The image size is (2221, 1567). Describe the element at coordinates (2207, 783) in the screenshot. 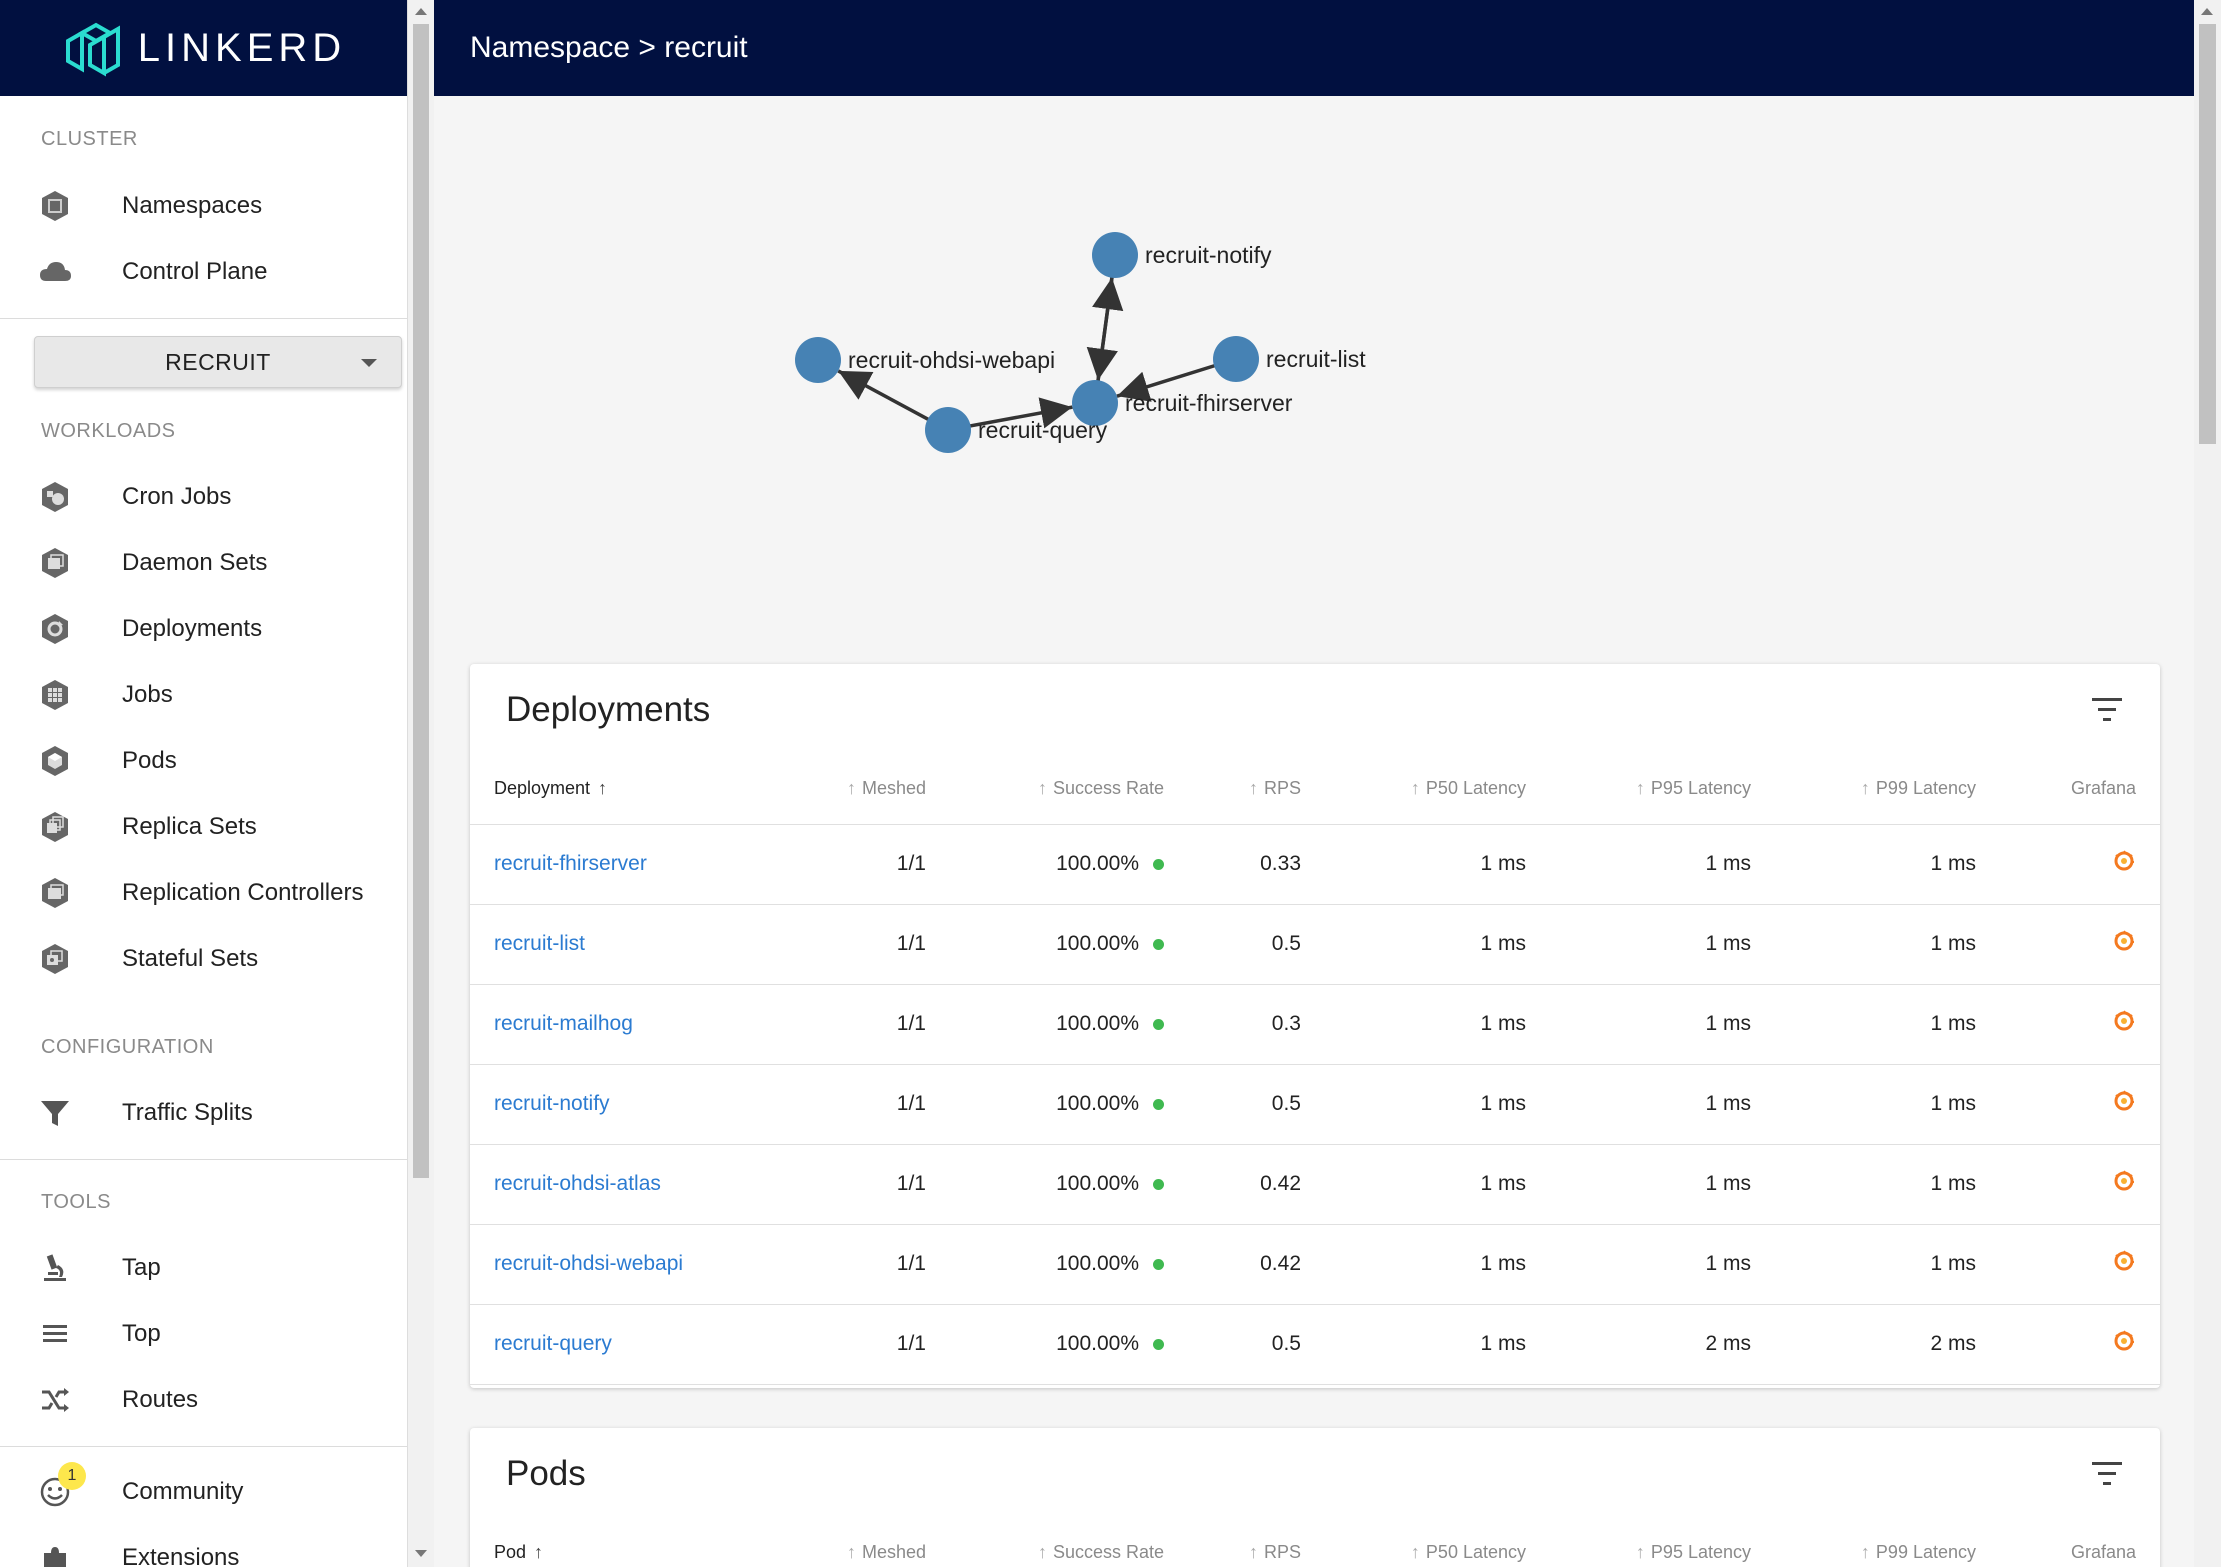

I see `main-scrollbar` at that location.